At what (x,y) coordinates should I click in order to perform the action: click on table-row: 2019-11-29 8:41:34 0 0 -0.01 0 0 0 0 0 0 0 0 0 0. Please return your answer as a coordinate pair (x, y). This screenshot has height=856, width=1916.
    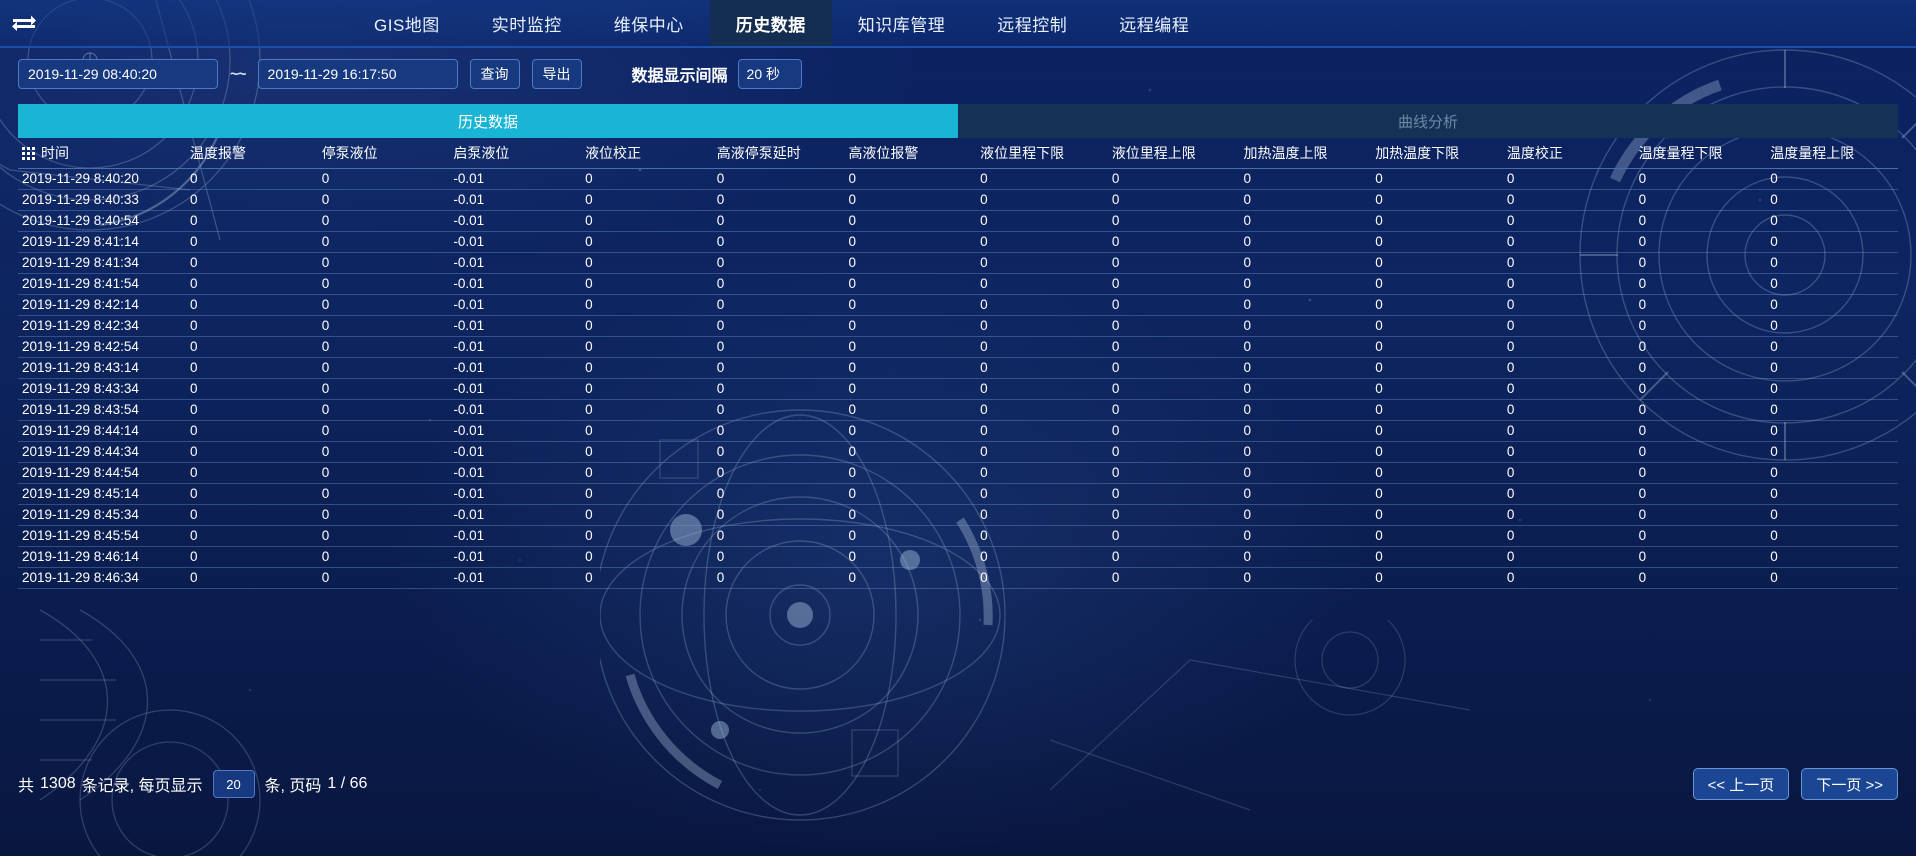
    Looking at the image, I should click on (958, 263).